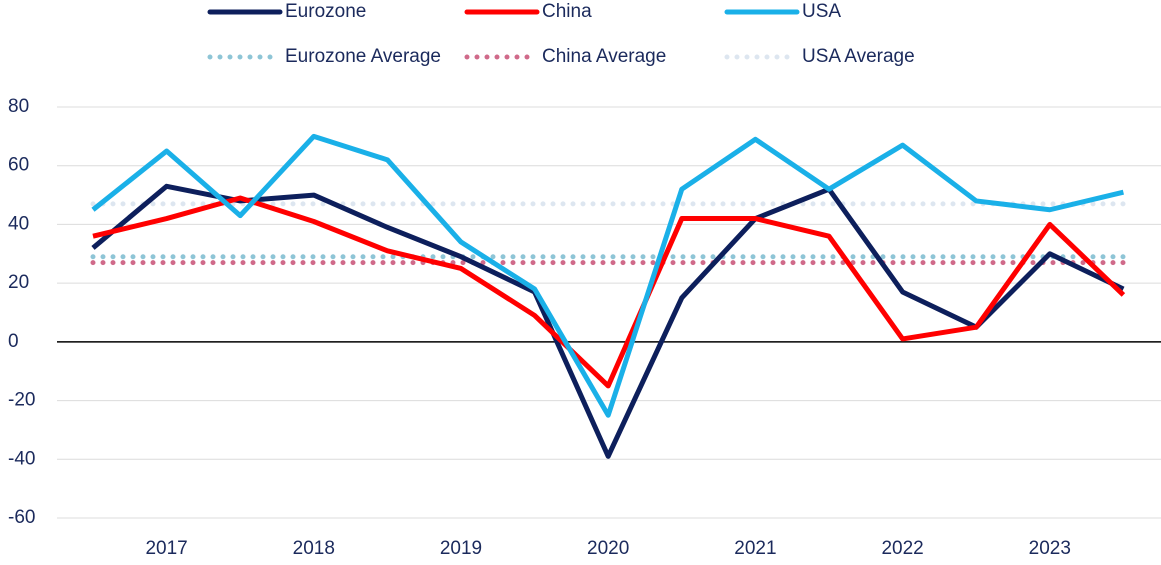 Image resolution: width=1161 pixels, height=565 pixels. What do you see at coordinates (18, 106) in the screenshot?
I see `y-tick-label: 80` at bounding box center [18, 106].